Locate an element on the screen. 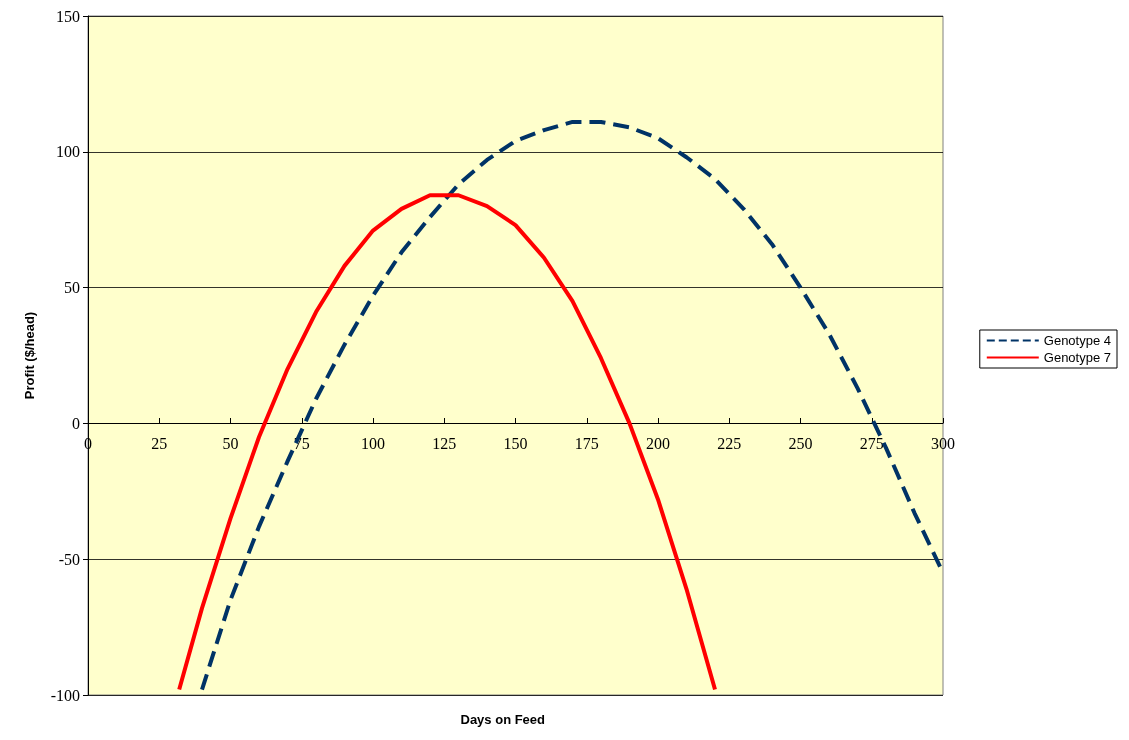  x-tick-label: 150 is located at coordinates (515, 443).